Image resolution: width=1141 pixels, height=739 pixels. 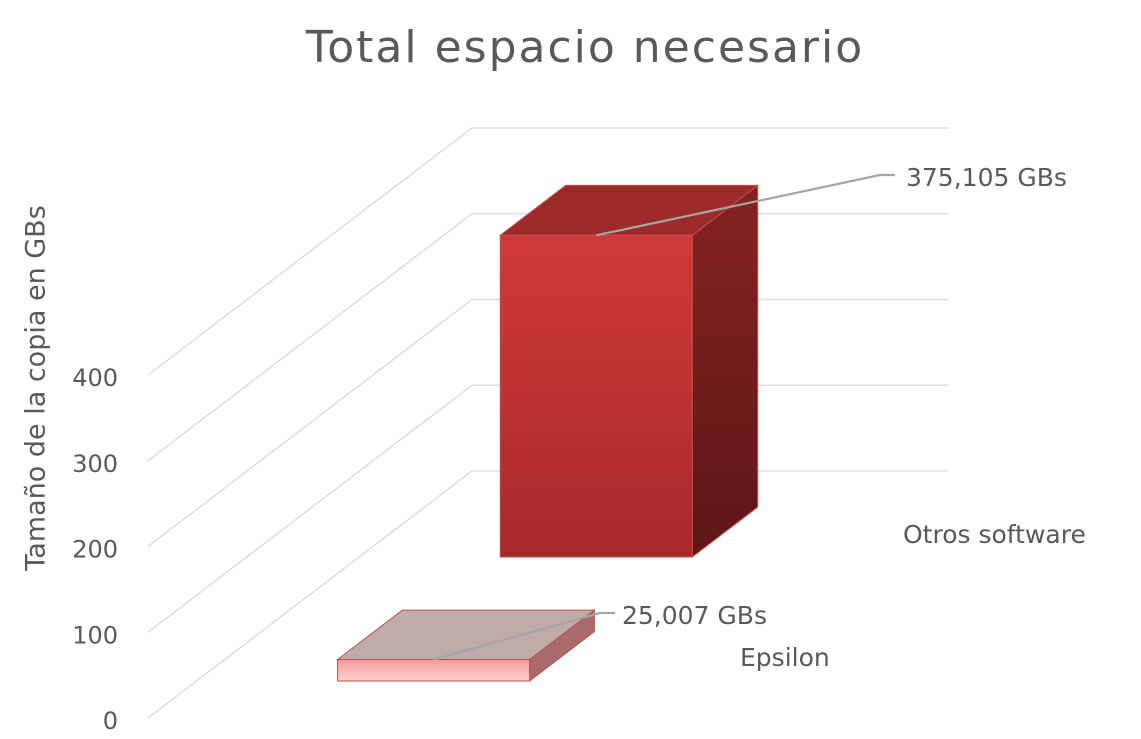 What do you see at coordinates (694, 615) in the screenshot?
I see `data-label: 25,007 GBs` at bounding box center [694, 615].